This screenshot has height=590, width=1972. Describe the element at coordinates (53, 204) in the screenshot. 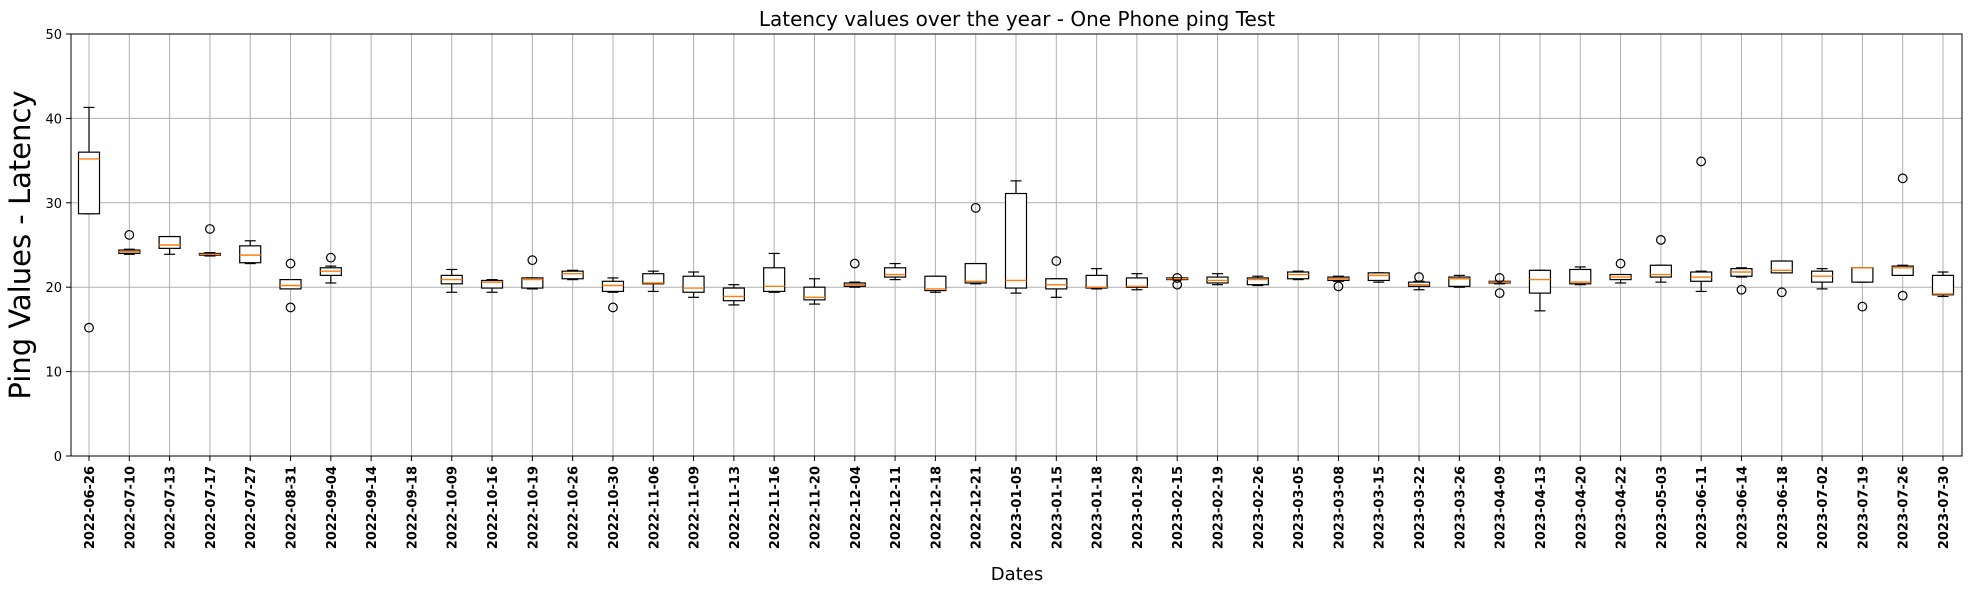

I see `y-tick-label: 30` at that location.